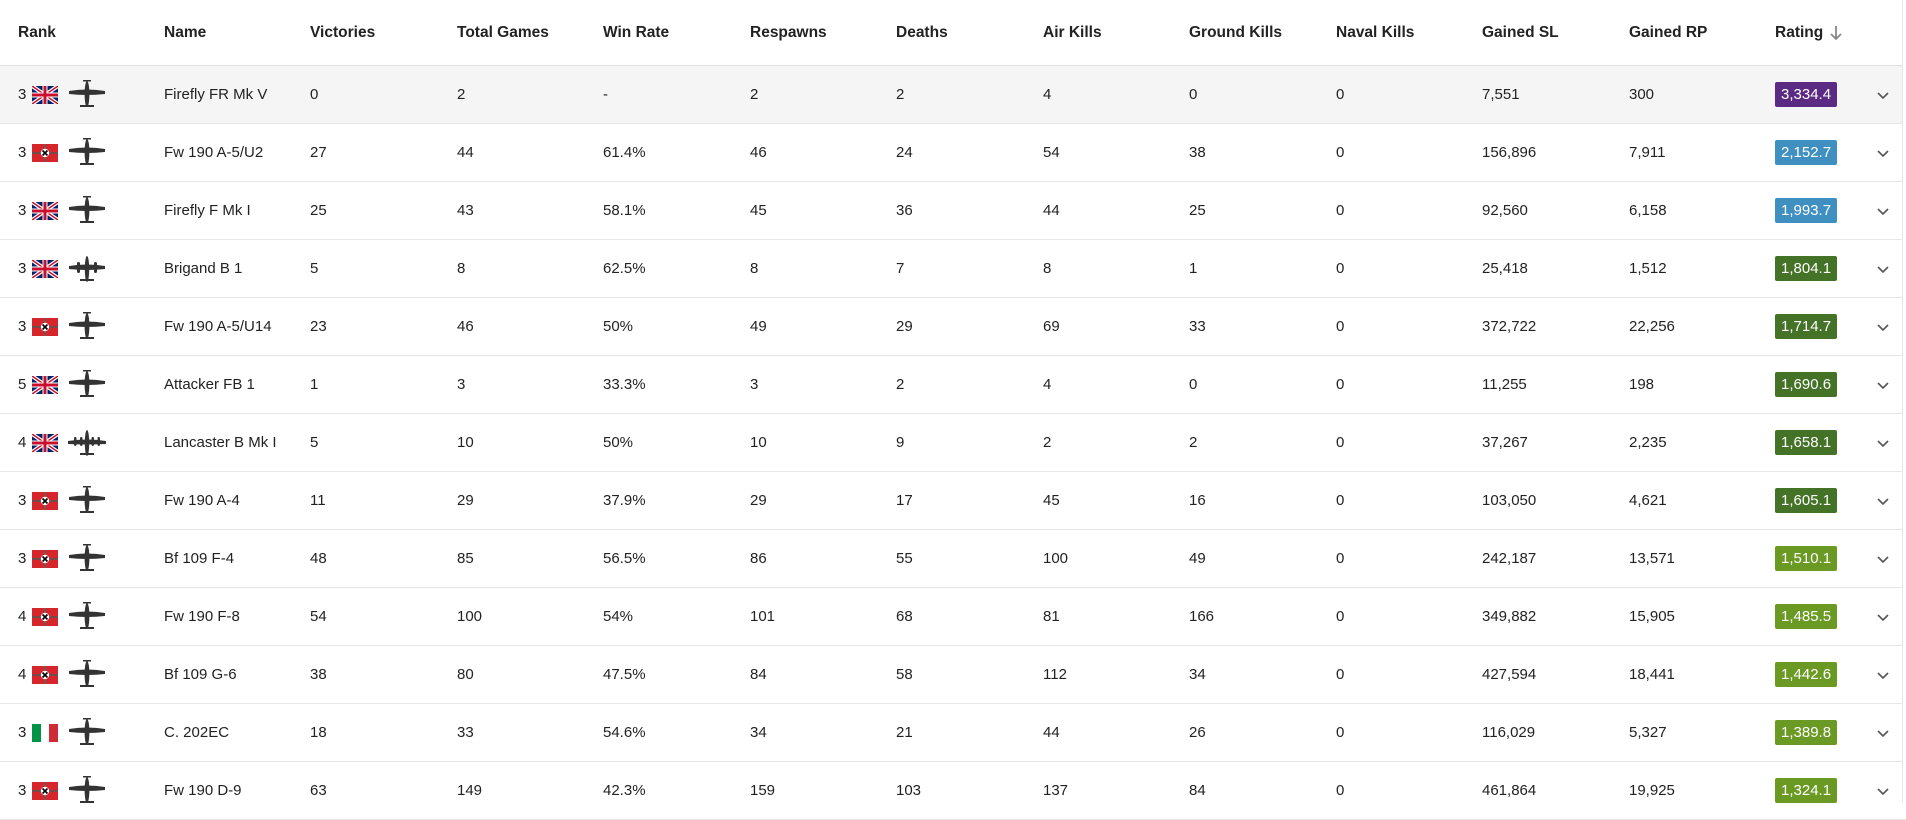  Describe the element at coordinates (1806, 94) in the screenshot. I see `rating-badge: 3,334.4` at that location.